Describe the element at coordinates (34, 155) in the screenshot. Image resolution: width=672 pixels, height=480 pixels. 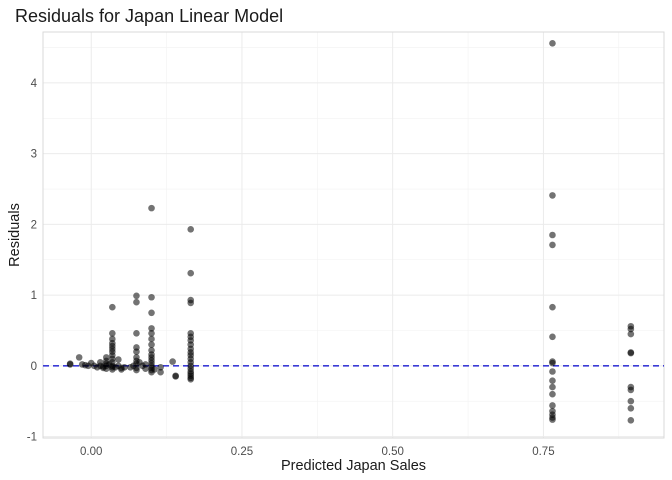
I see `y-tick-label: 3` at that location.